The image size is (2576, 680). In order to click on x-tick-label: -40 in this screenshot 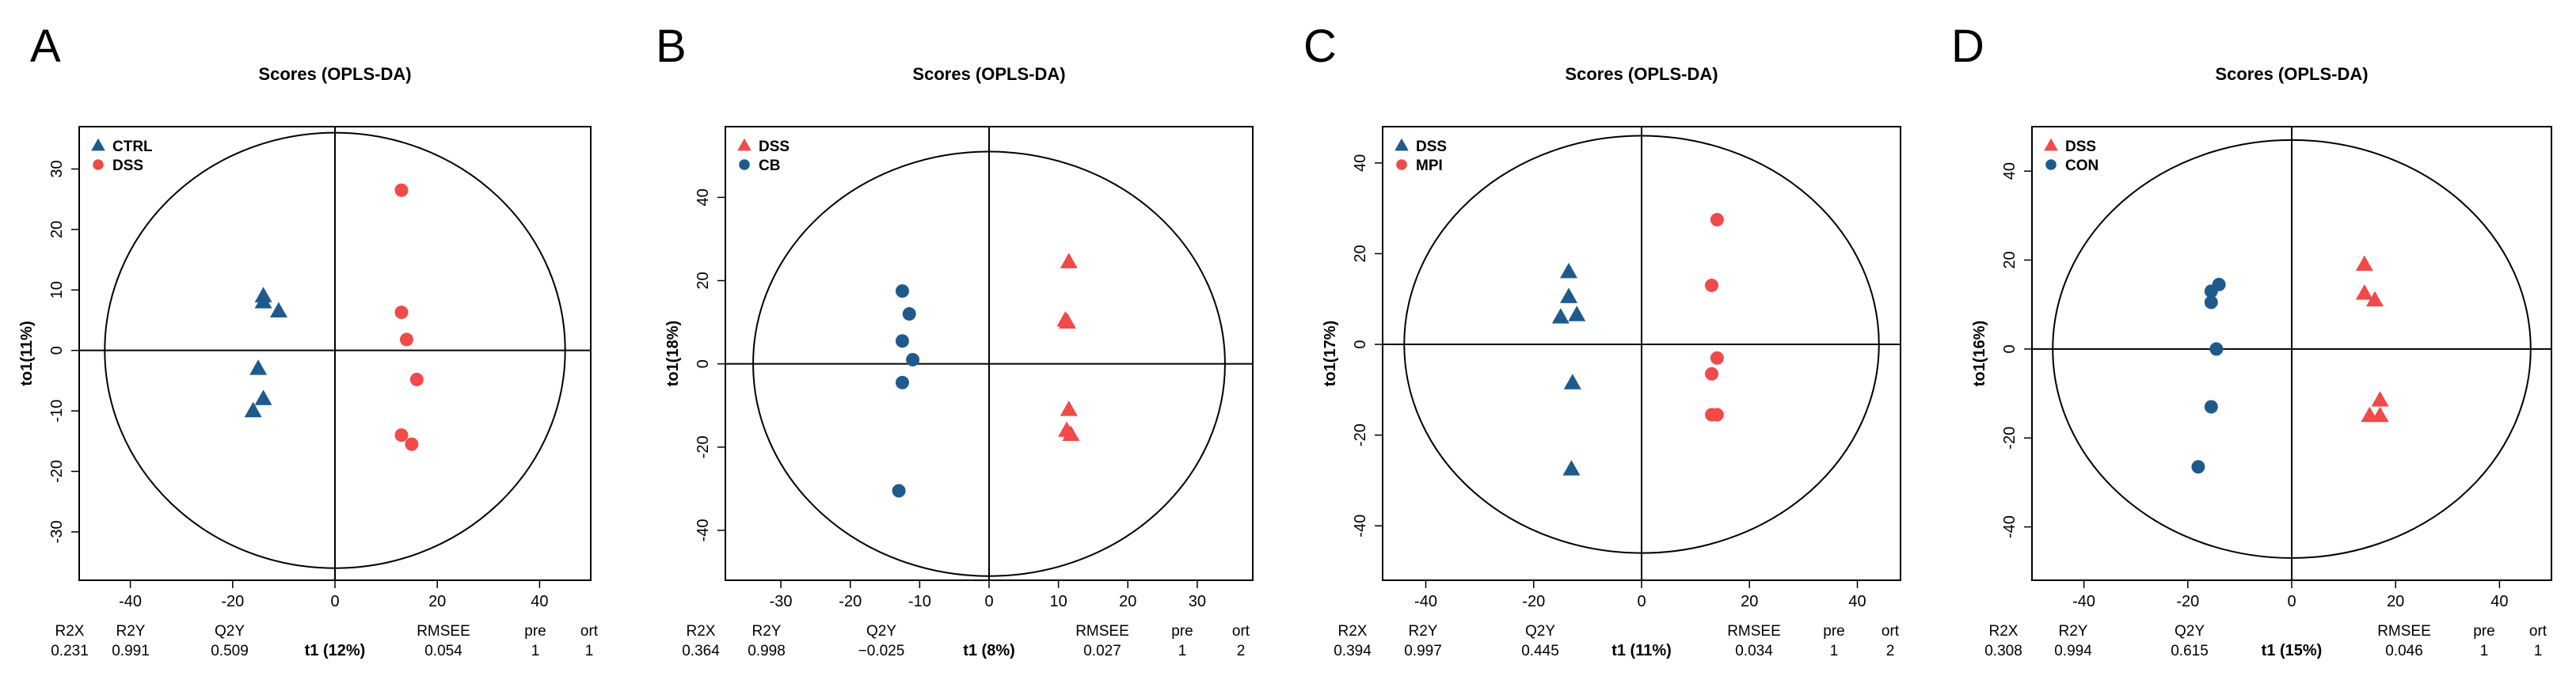, I will do `click(2083, 601)`.